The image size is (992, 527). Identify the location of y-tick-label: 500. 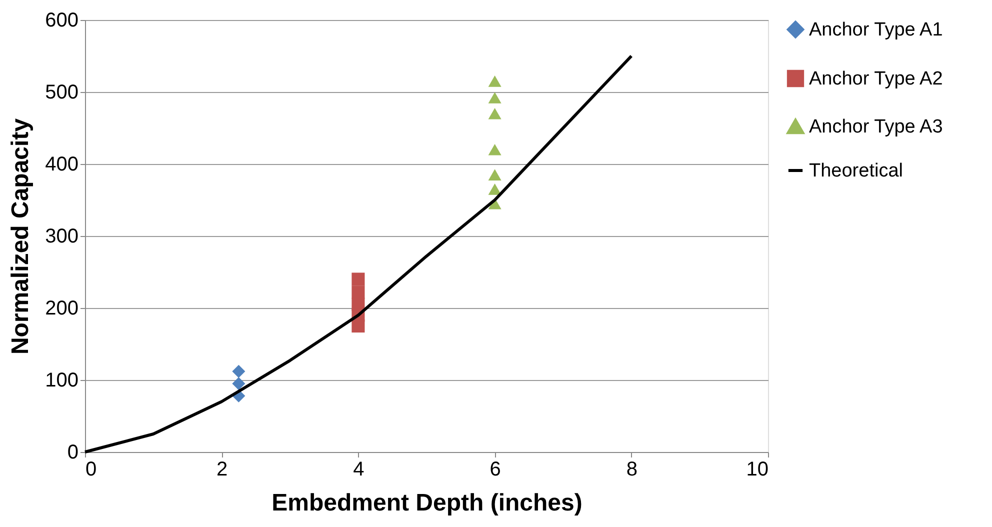
(61, 93).